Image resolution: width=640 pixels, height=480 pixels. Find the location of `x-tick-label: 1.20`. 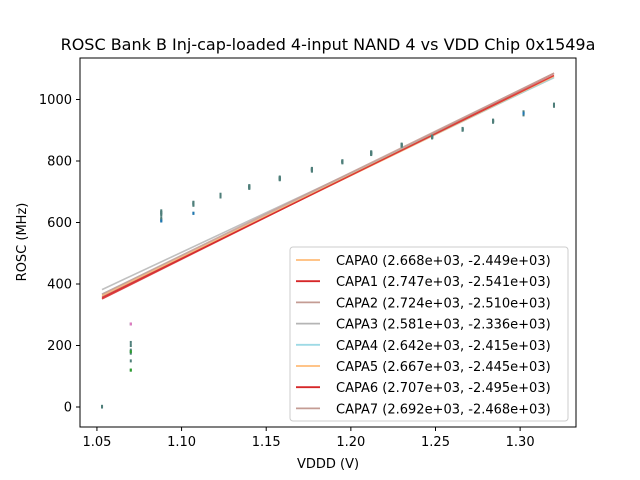

x-tick-label: 1.20 is located at coordinates (350, 442).